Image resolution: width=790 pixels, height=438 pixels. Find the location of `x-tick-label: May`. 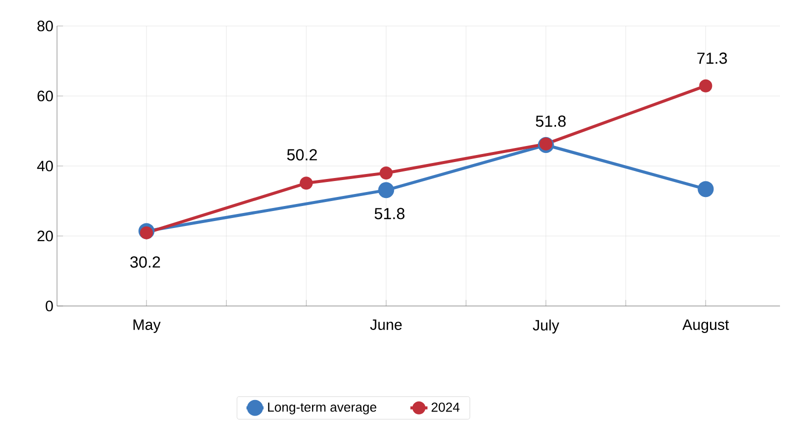

x-tick-label: May is located at coordinates (147, 326).